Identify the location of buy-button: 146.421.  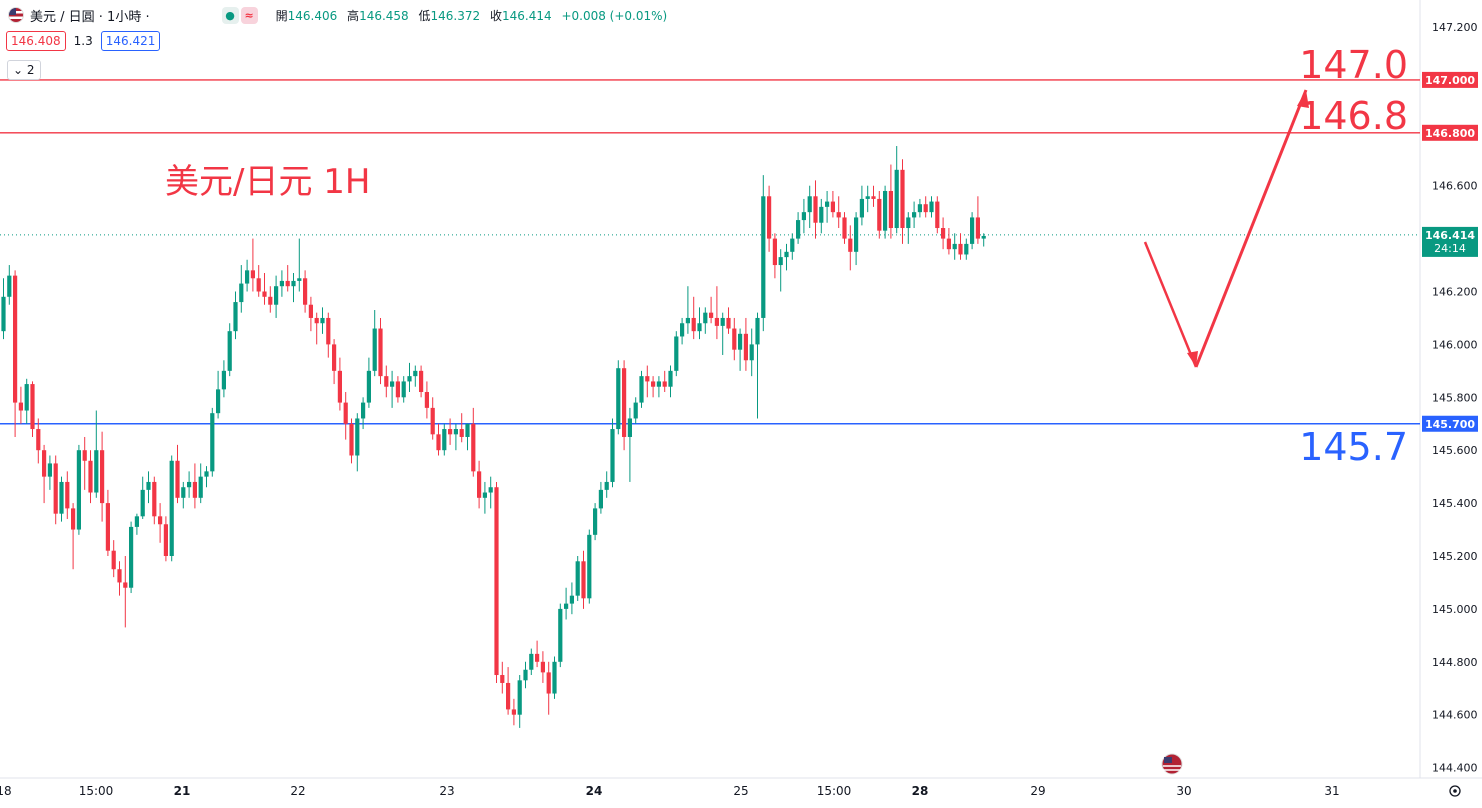
(130, 41).